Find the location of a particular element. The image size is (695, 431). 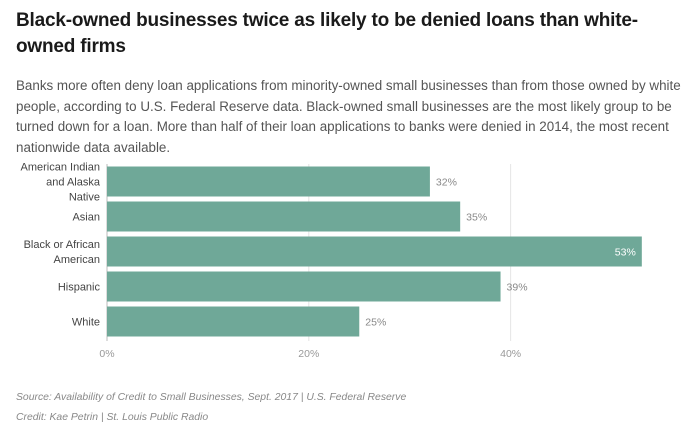

category-label: Black or African is located at coordinates (62, 245).